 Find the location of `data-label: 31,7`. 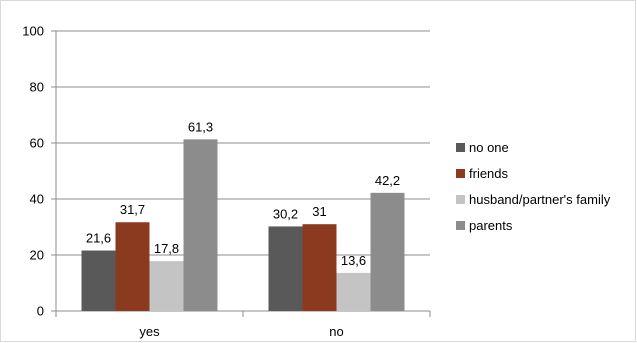

data-label: 31,7 is located at coordinates (132, 209).